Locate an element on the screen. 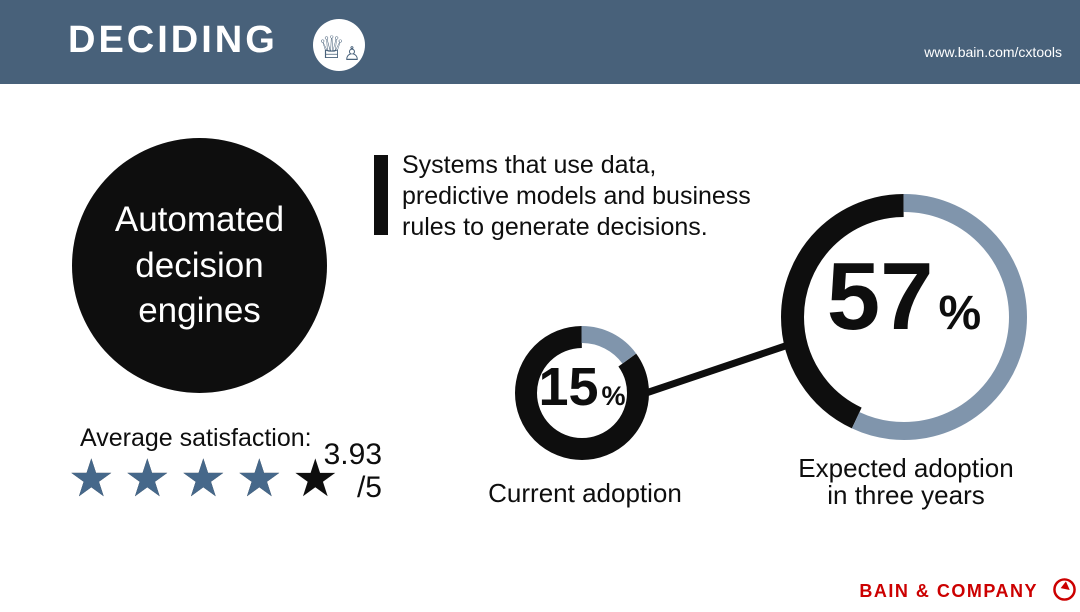  current-adoption-value: 15 % is located at coordinates (582, 387).